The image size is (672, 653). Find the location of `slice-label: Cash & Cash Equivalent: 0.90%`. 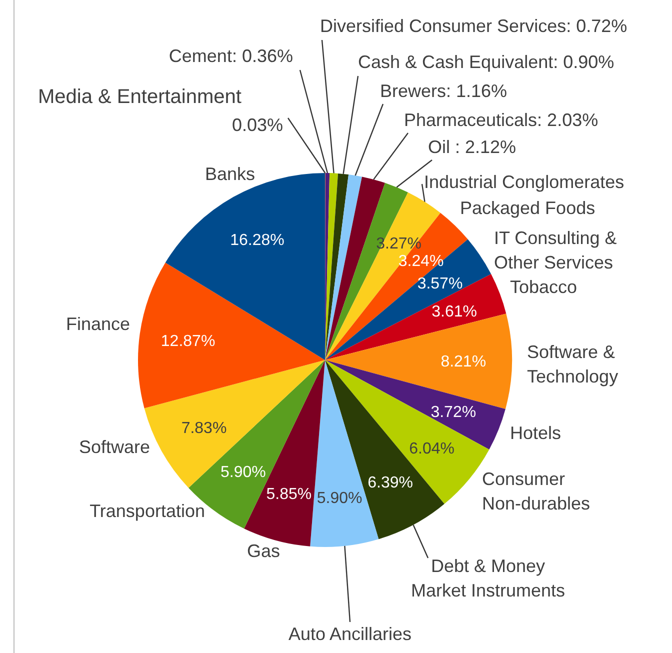

slice-label: Cash & Cash Equivalent: 0.90% is located at coordinates (486, 62).